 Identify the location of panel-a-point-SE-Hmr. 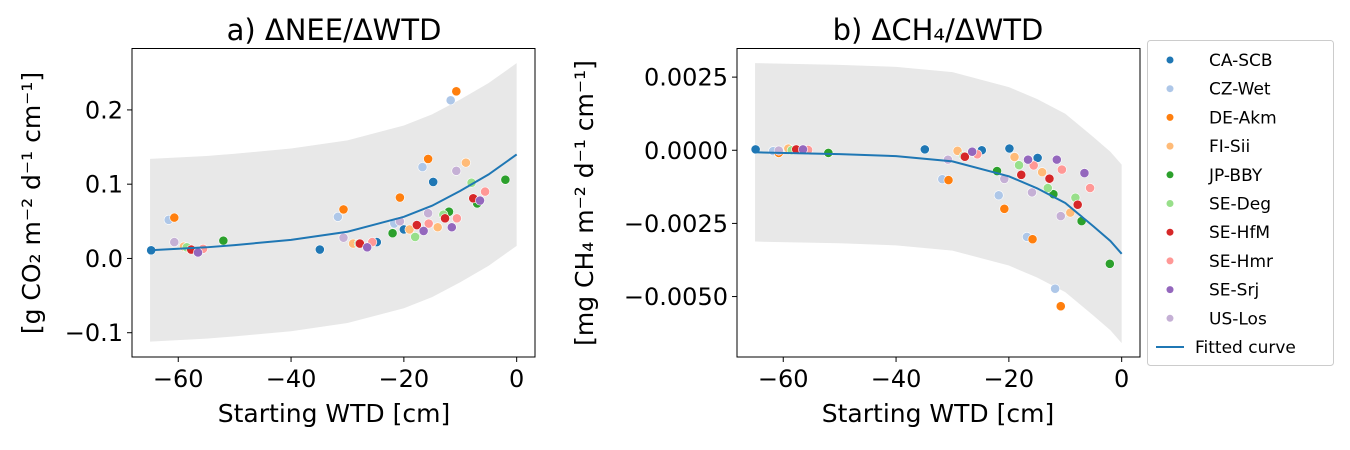
(485, 191).